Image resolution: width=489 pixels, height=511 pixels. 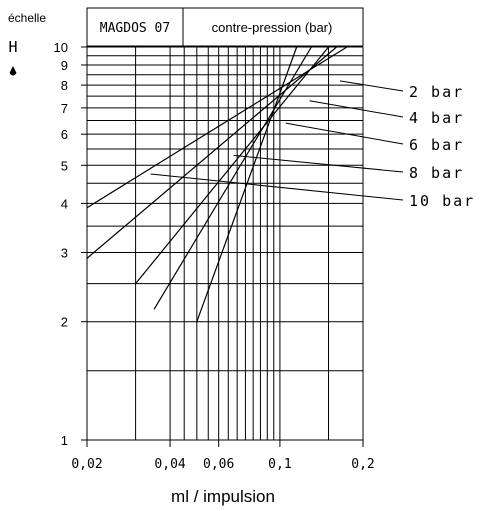 I want to click on legend-leader-lines, so click(x=277, y=140).